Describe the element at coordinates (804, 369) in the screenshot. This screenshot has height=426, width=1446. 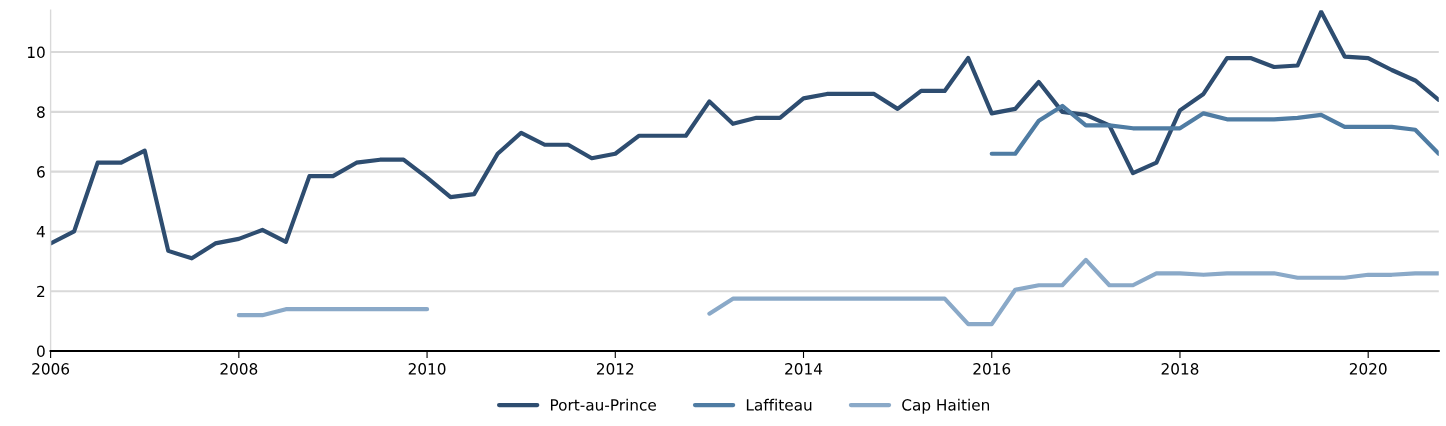
I see `x-tick-label: 2014` at that location.